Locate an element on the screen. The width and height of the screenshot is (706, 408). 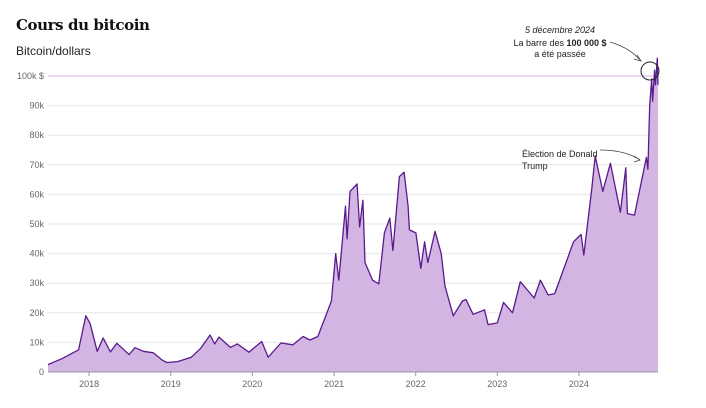
y-tick-label: 80k is located at coordinates (36, 135).